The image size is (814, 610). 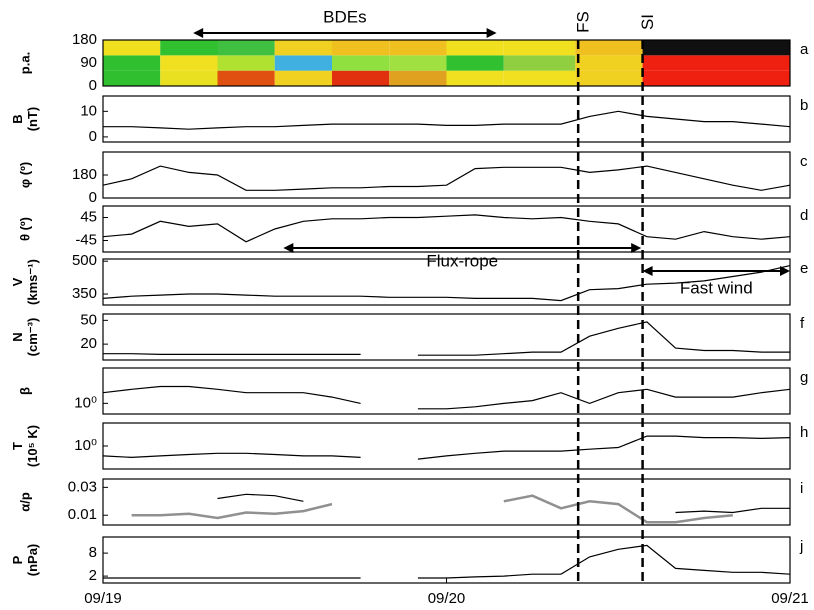 What do you see at coordinates (344, 16) in the screenshot?
I see `annotation: BDEs` at bounding box center [344, 16].